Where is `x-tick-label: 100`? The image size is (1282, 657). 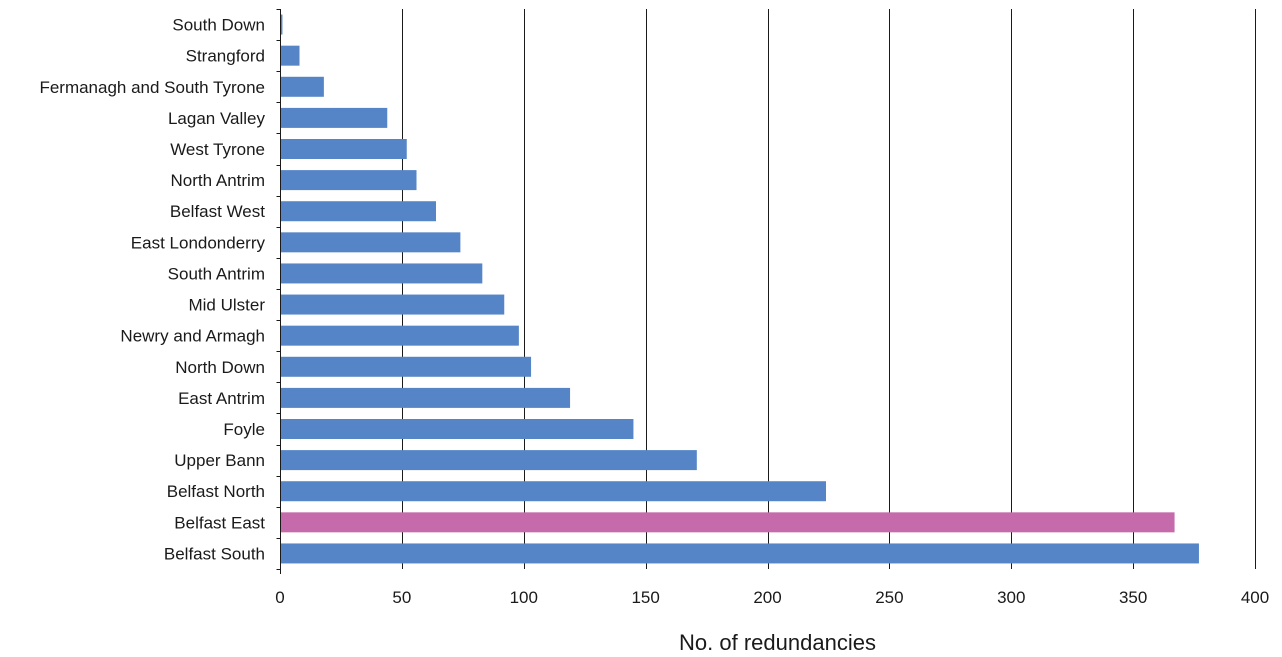
x-tick-label: 100 is located at coordinates (524, 597).